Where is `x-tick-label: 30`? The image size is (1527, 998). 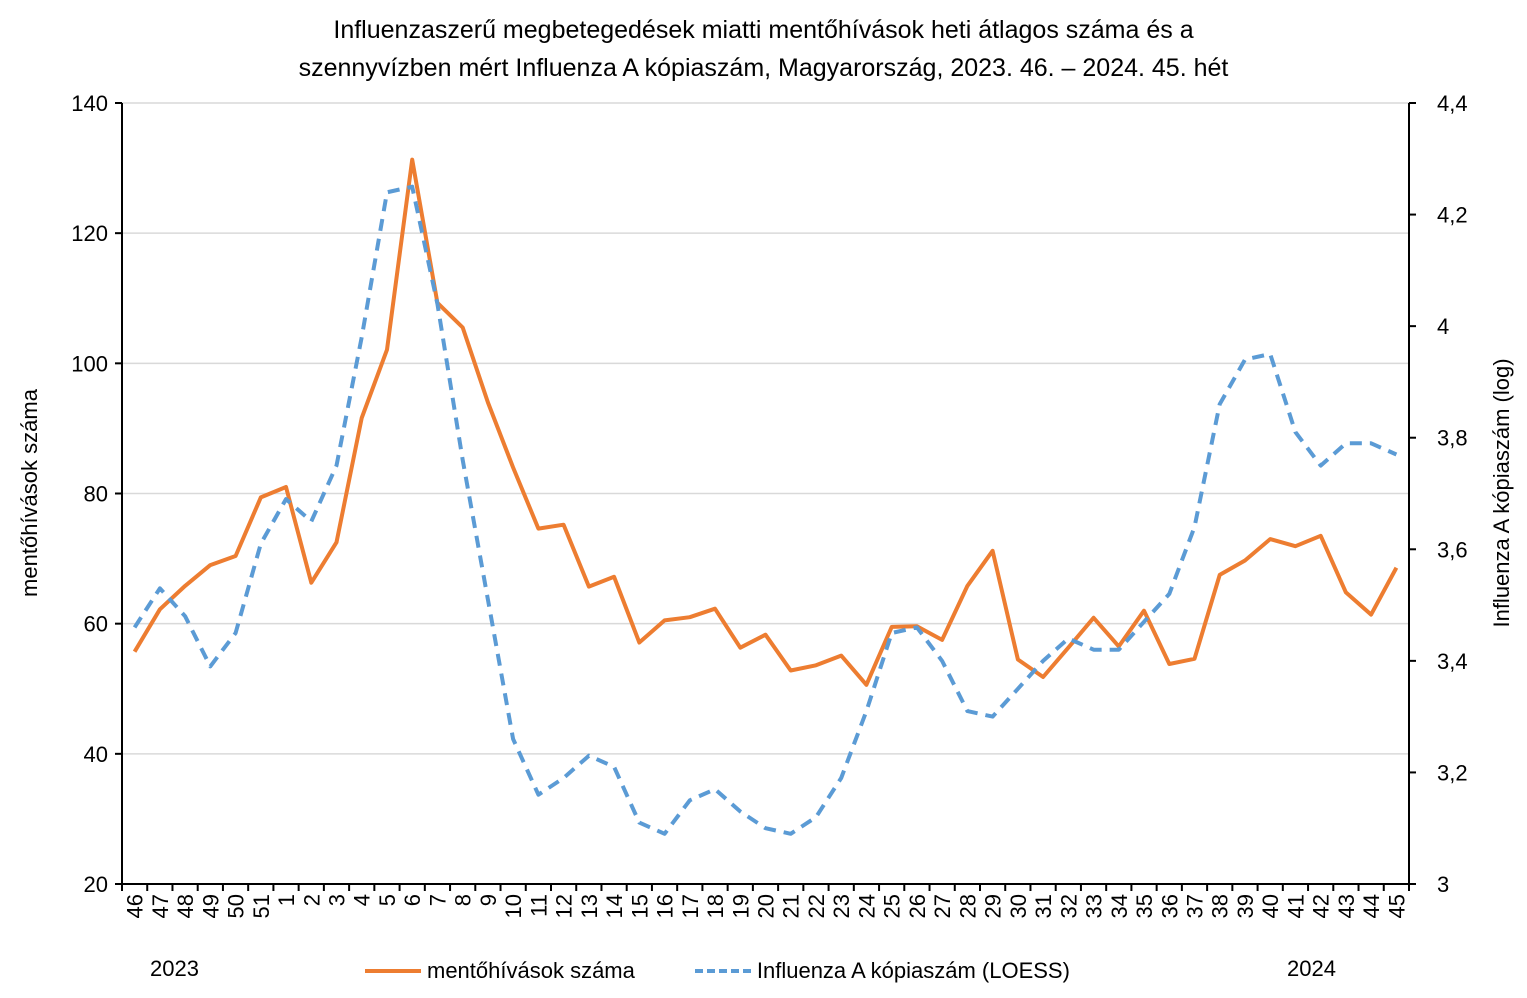 x-tick-label: 30 is located at coordinates (1018, 906).